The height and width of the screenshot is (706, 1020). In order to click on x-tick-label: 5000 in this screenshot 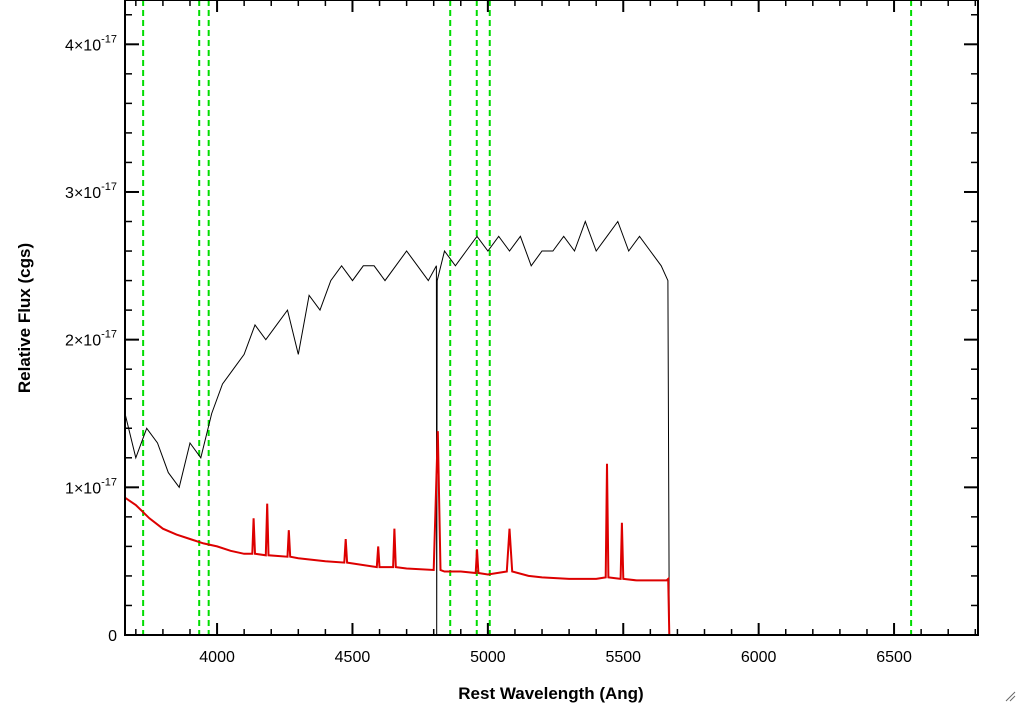, I will do `click(488, 657)`.